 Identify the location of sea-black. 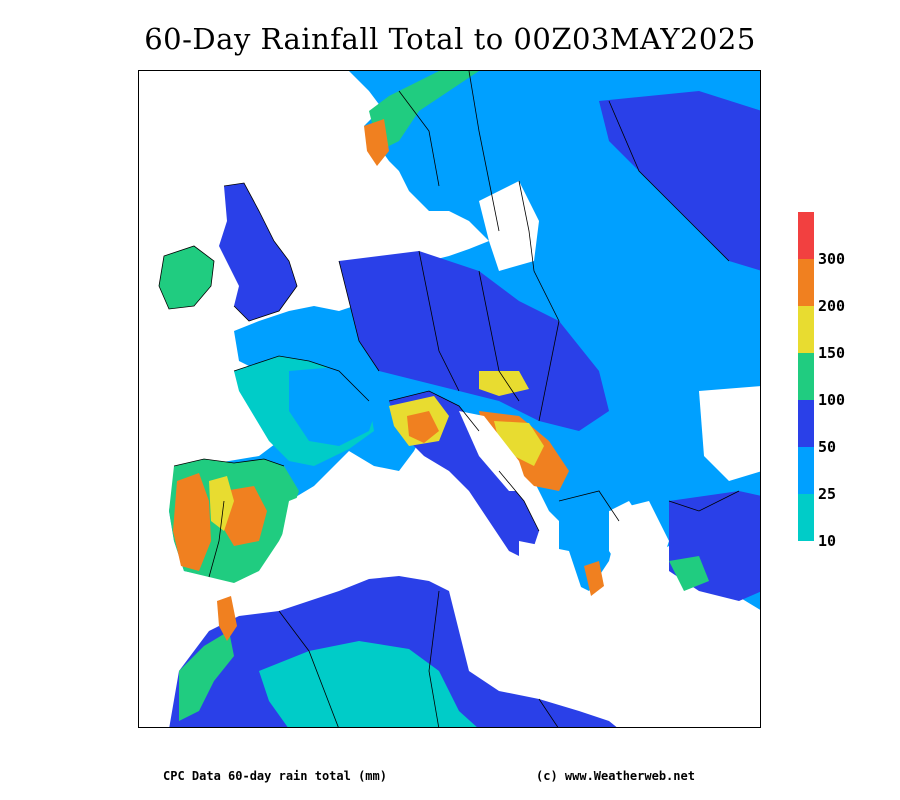
(729, 433).